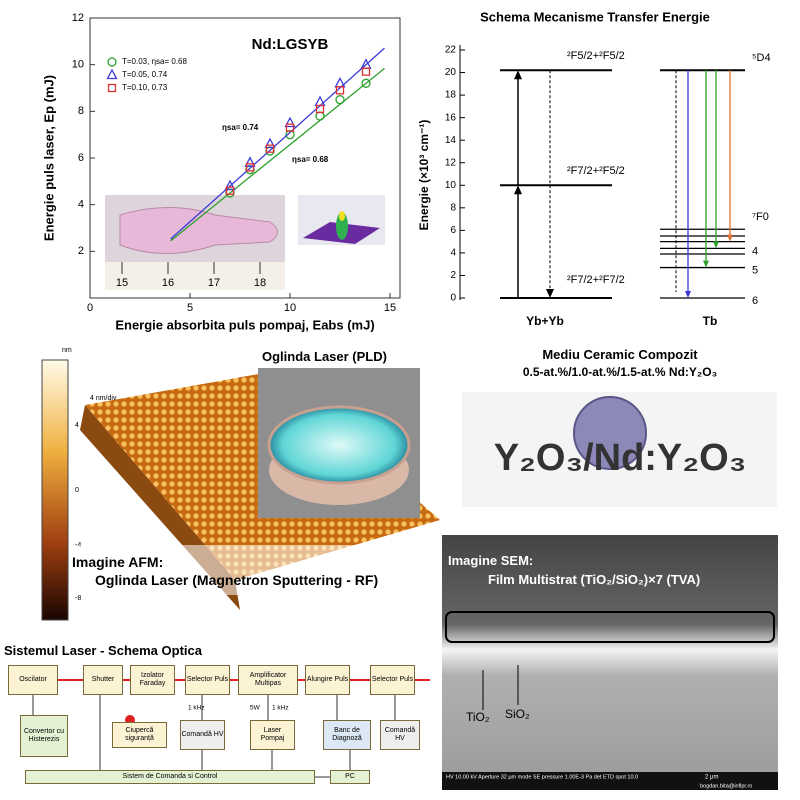 The image size is (800, 800). I want to click on sem-footer, so click(610, 781).